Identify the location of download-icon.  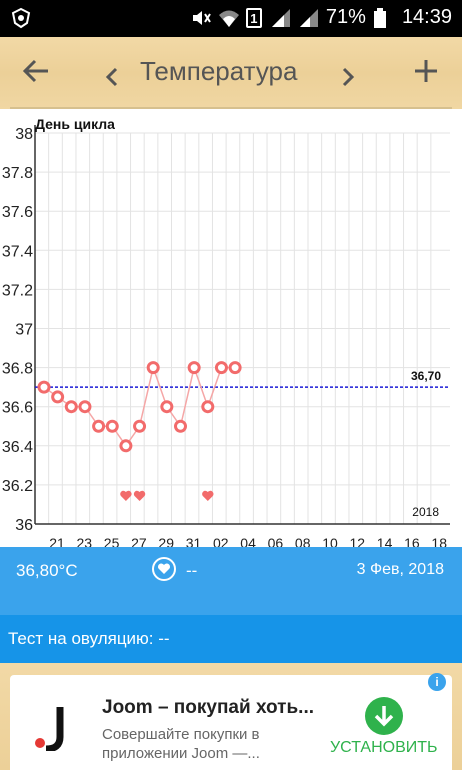
(384, 716).